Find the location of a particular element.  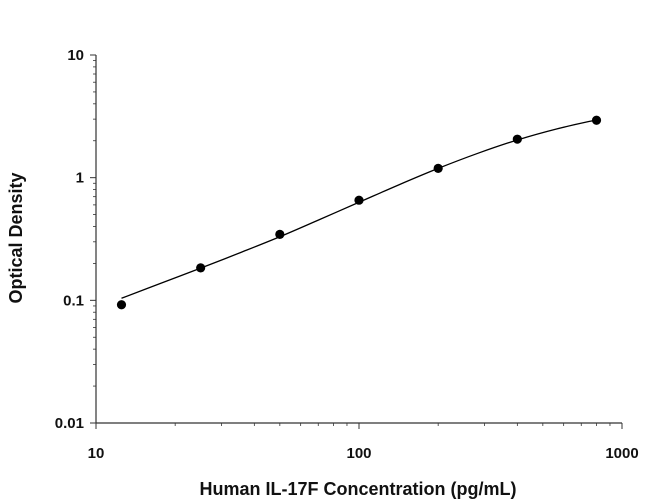

x-axis-title: Human IL-17F Concentration (pg/mL) is located at coordinates (358, 489).